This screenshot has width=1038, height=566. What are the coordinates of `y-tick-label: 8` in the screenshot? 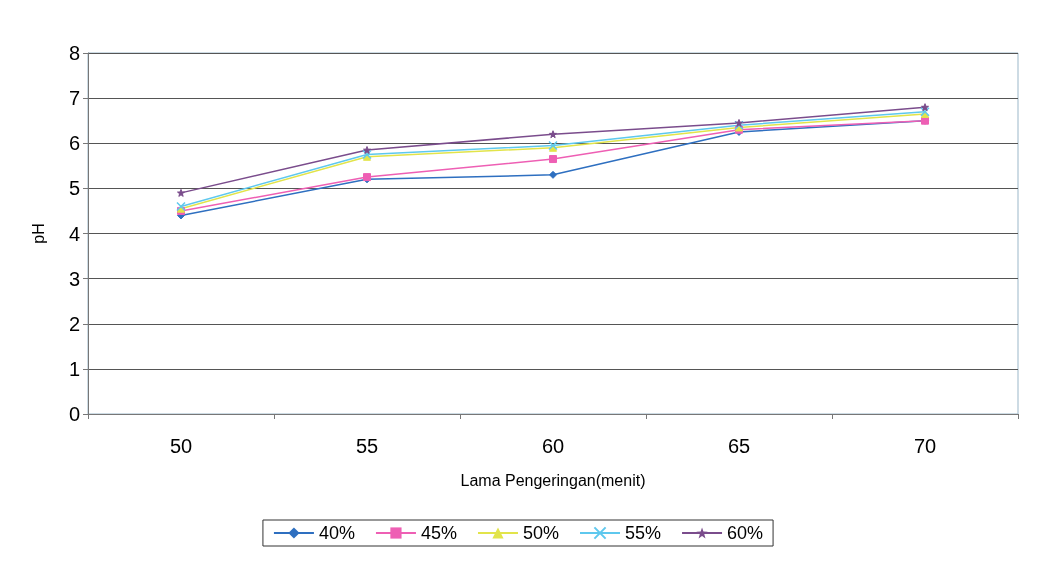 It's located at (74, 53).